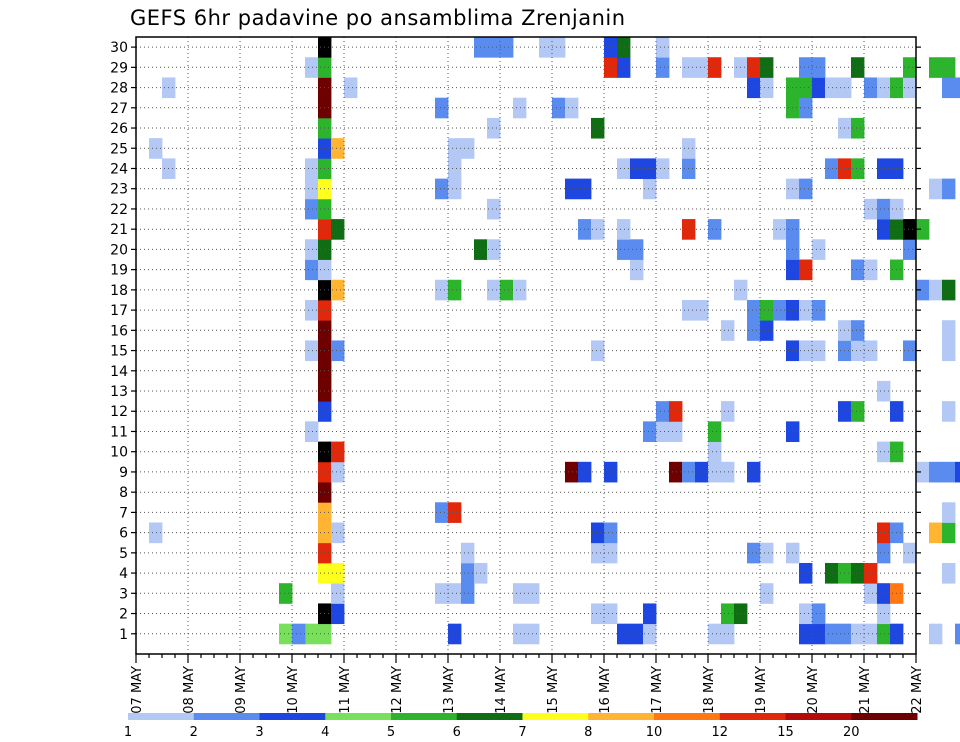 This screenshot has width=960, height=742. Describe the element at coordinates (457, 732) in the screenshot. I see `legend-label: 6` at that location.